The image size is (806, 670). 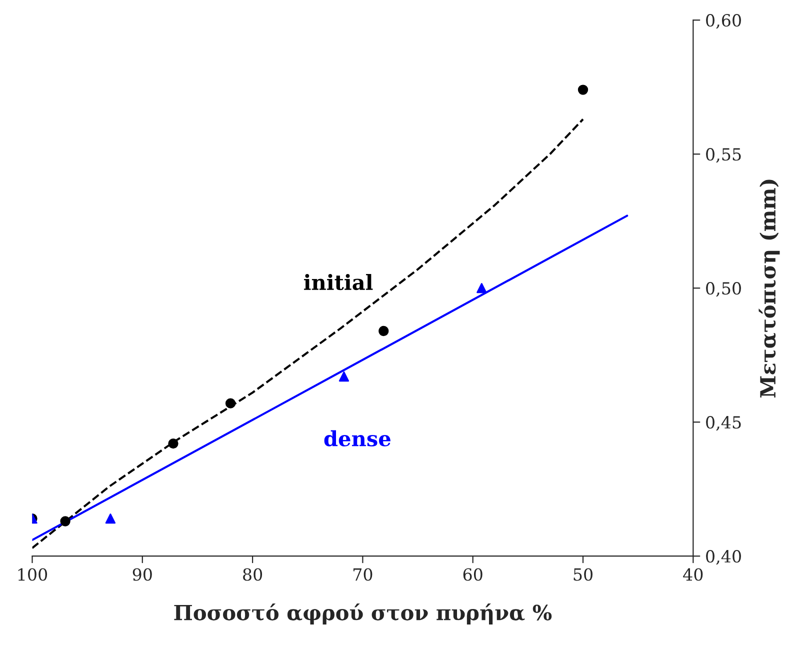 I want to click on x-tick-label: 80, so click(x=252, y=574).